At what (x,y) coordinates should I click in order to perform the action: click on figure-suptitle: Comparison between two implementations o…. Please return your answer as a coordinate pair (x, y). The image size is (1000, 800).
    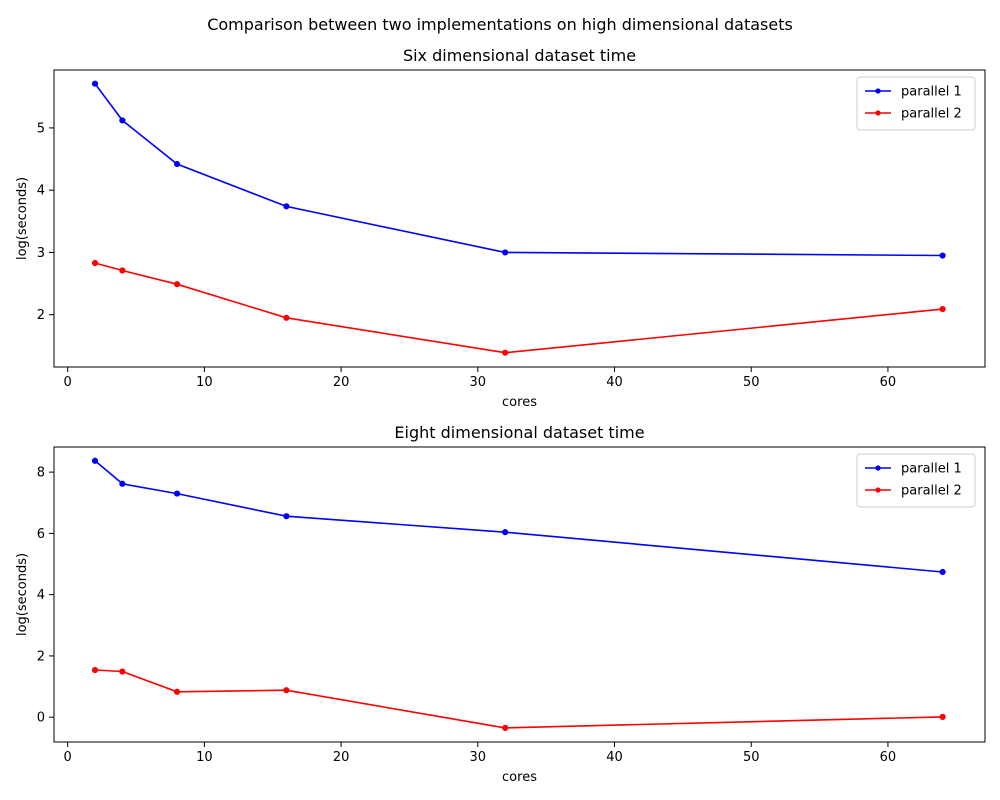
    Looking at the image, I should click on (500, 24).